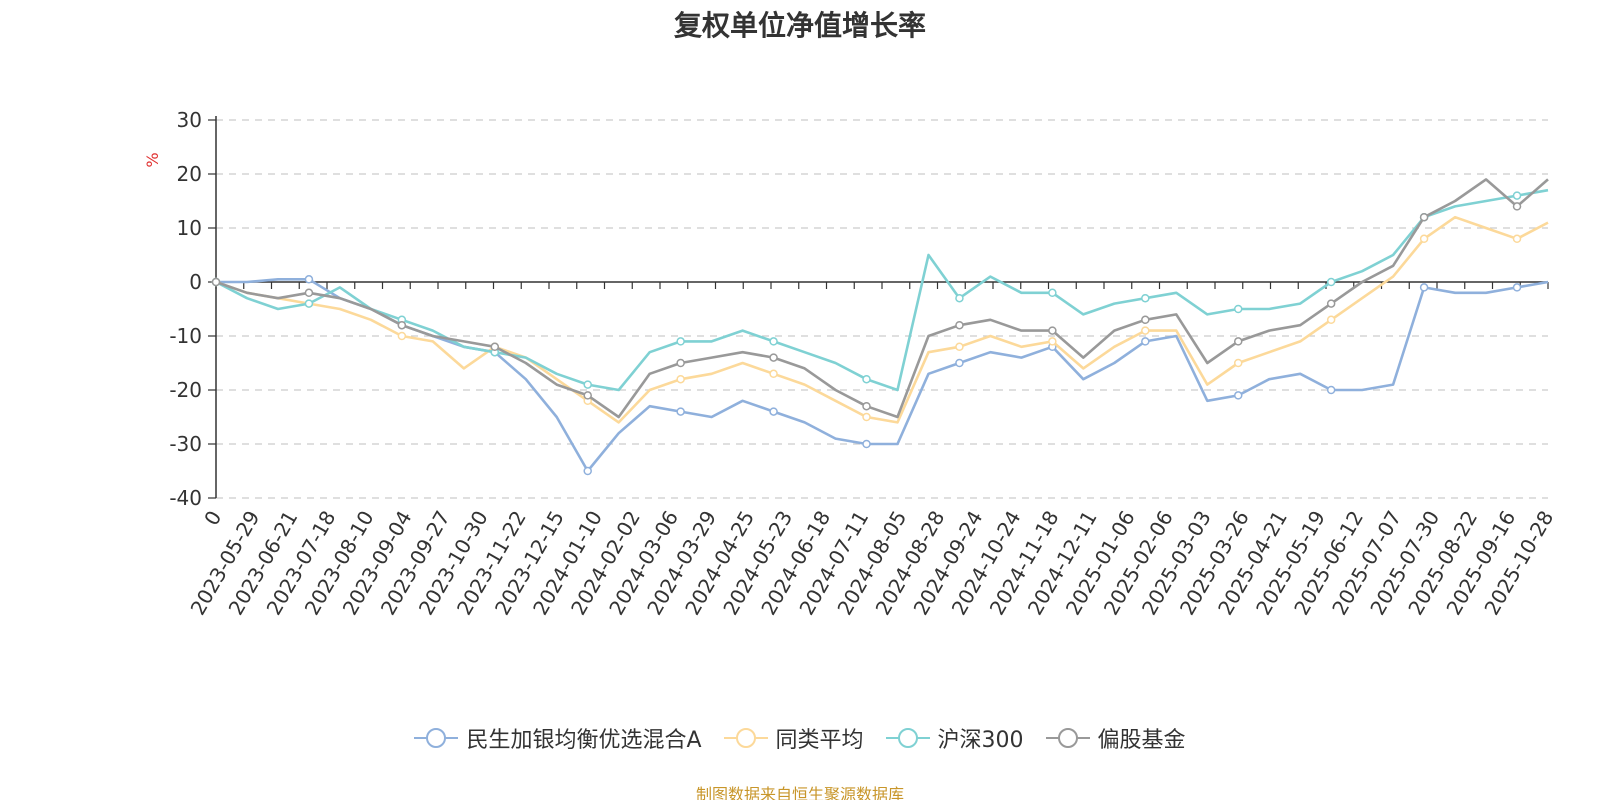  Describe the element at coordinates (212, 518) in the screenshot. I see `x-tick-label: 0` at that location.